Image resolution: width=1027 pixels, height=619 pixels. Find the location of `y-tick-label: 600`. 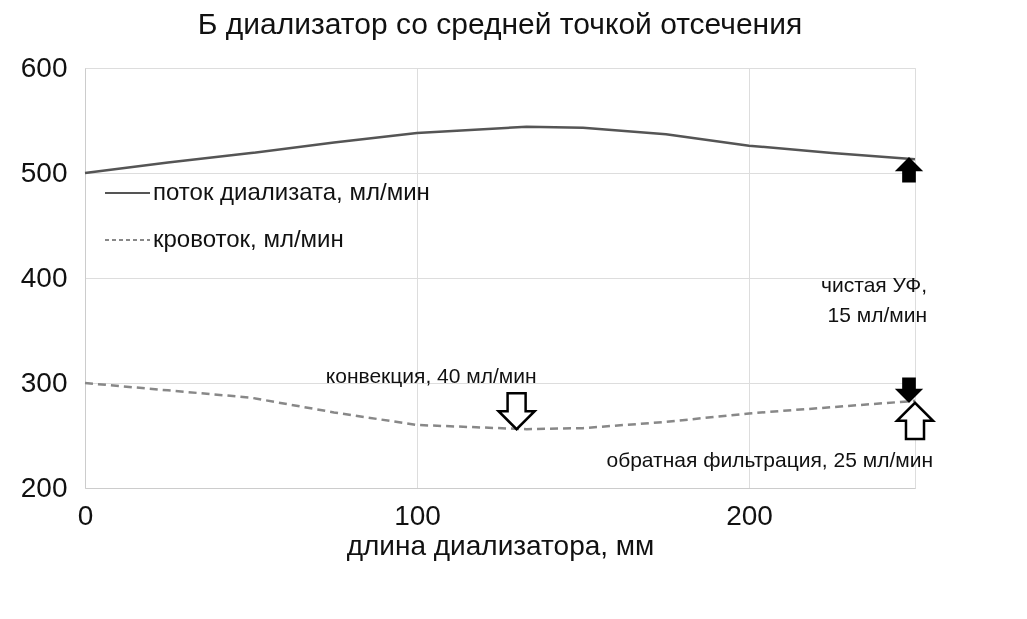

y-tick-label: 600 is located at coordinates (44, 67).